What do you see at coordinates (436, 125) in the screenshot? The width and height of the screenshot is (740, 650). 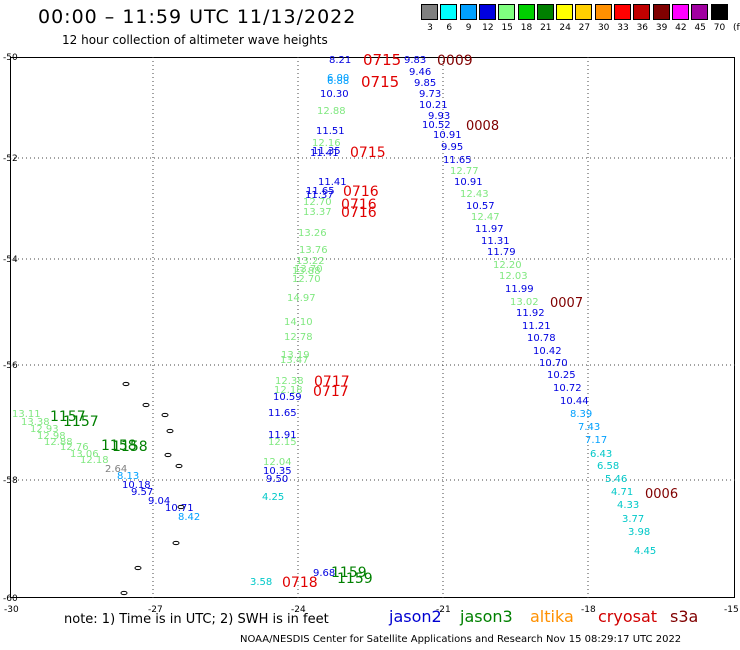 I see `wave-height-label: 10.52` at bounding box center [436, 125].